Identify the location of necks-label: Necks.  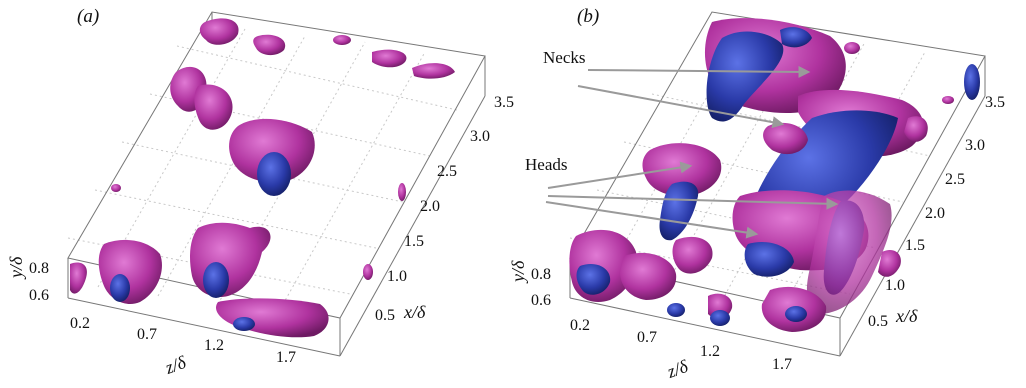
(564, 57).